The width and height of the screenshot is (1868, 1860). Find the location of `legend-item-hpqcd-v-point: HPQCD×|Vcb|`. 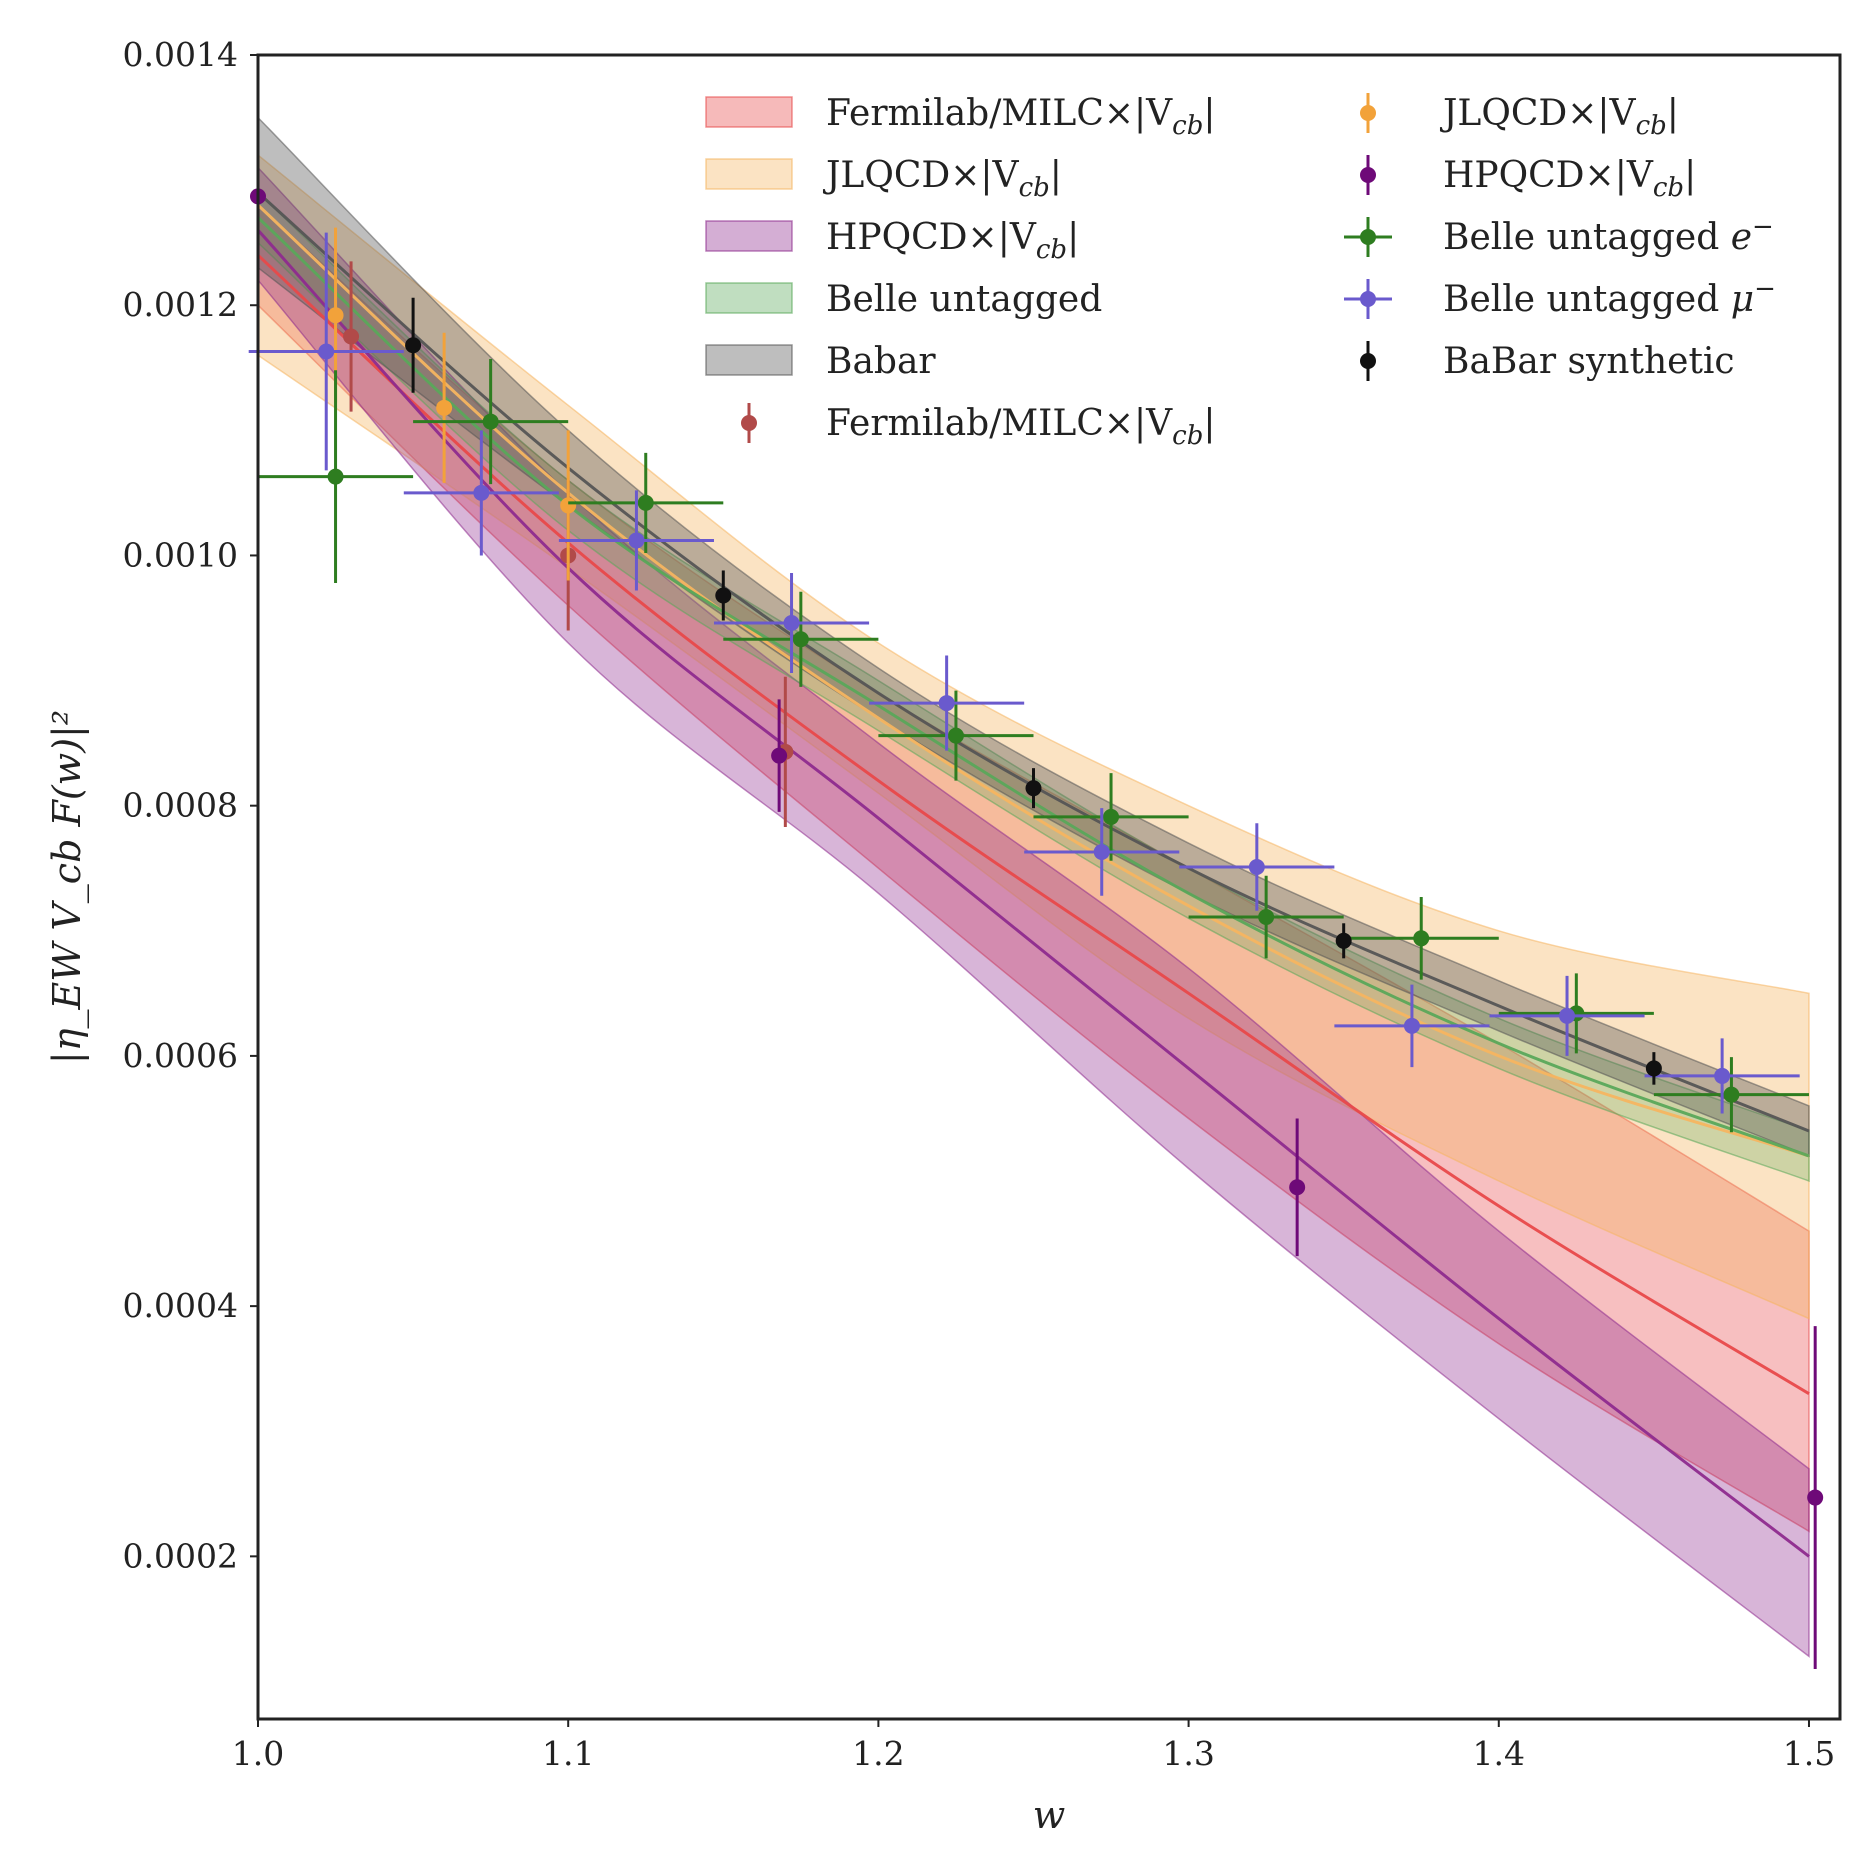

legend-item-hpqcd-v-point: HPQCD×|Vcb| is located at coordinates (1528, 179).